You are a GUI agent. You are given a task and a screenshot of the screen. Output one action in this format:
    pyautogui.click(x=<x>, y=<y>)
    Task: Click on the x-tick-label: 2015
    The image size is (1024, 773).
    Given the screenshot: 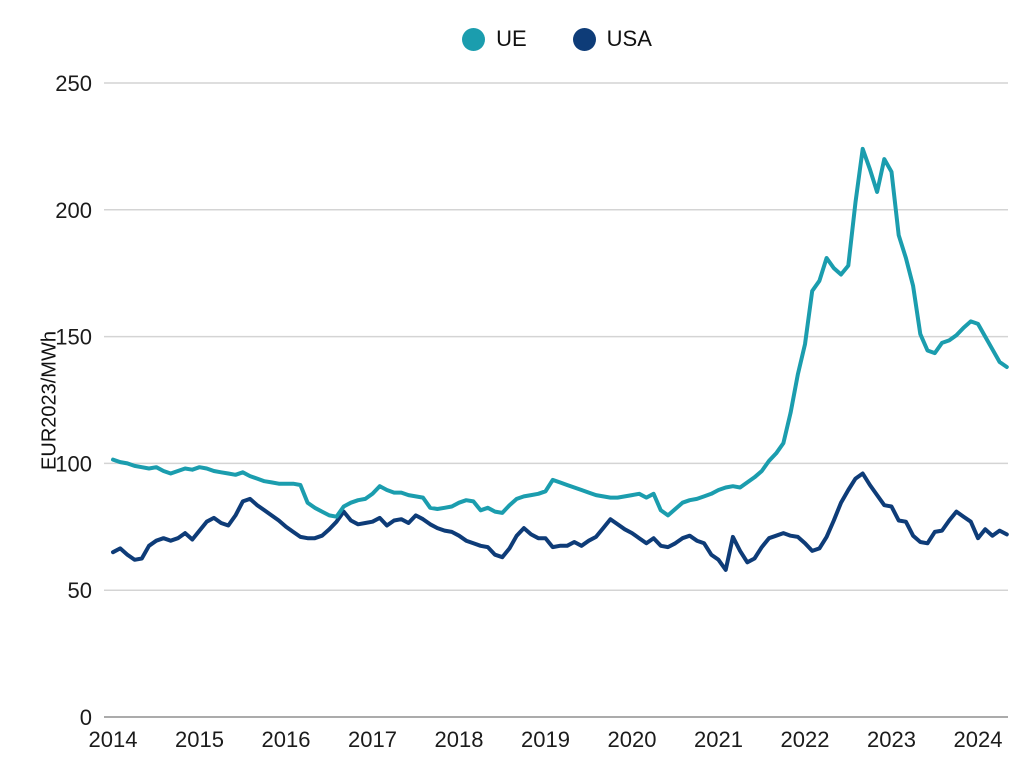 What is the action you would take?
    pyautogui.click(x=199, y=739)
    